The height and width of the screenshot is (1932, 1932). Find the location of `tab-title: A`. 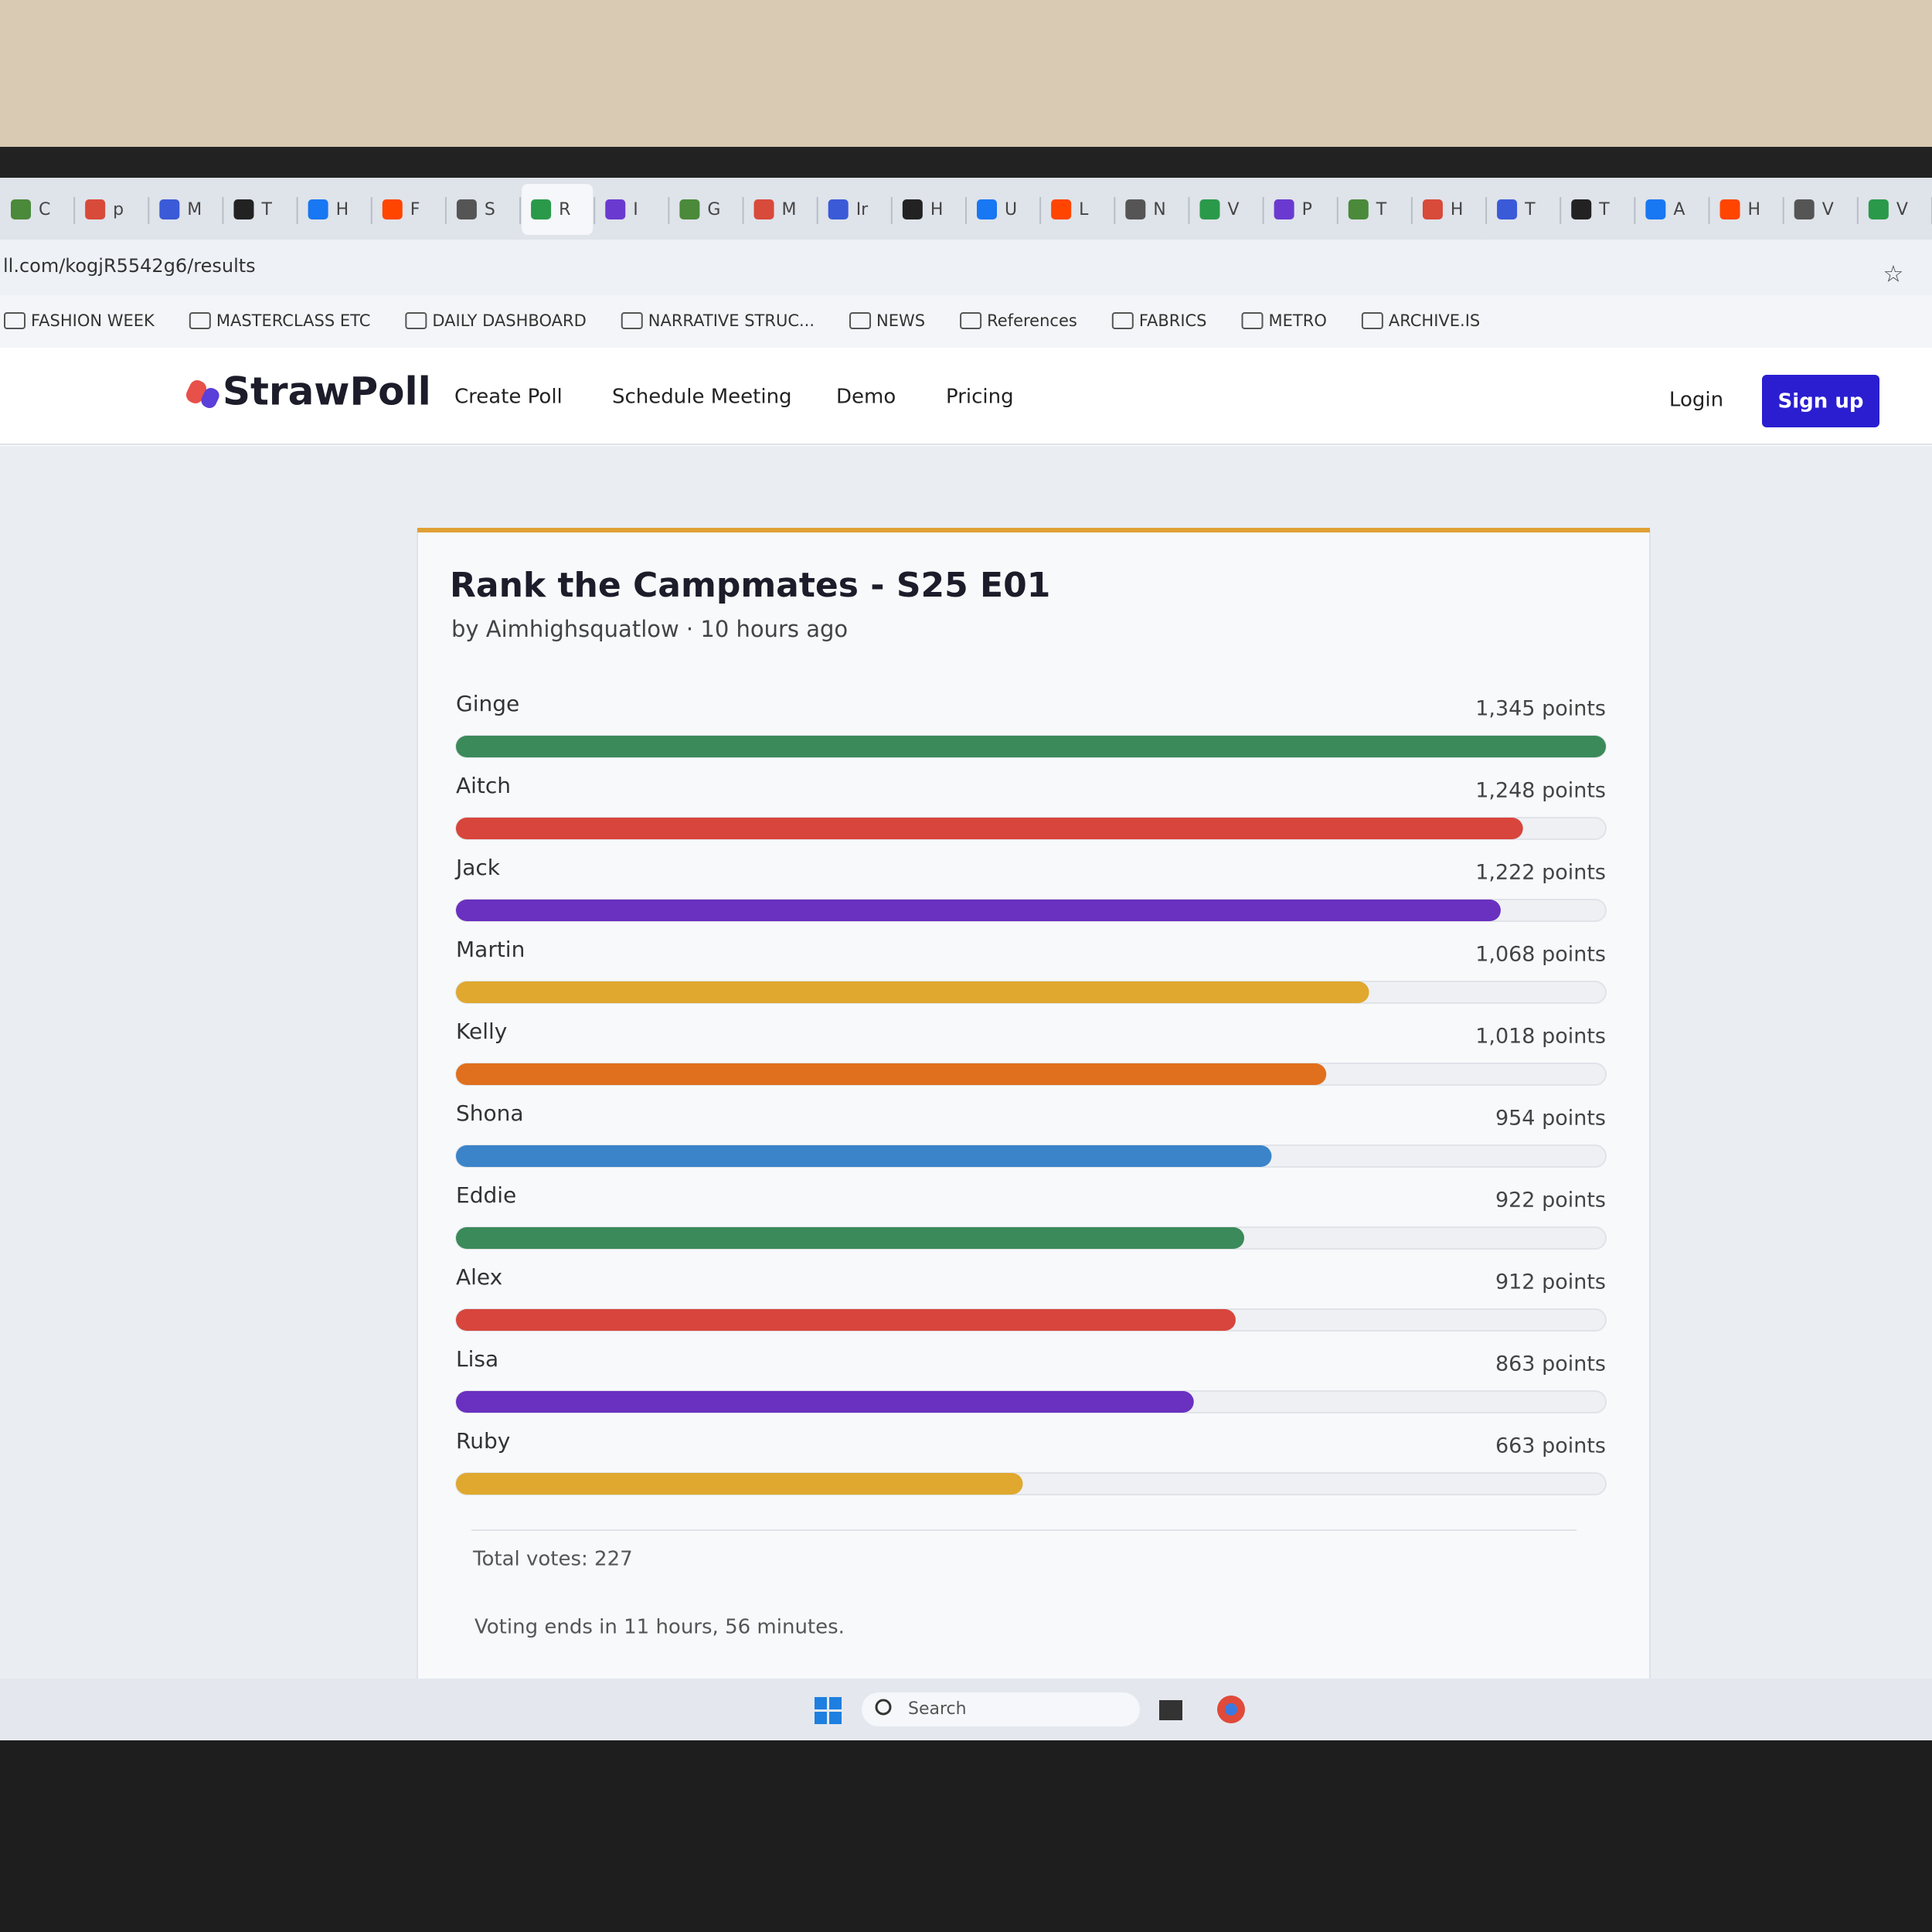

tab-title: A is located at coordinates (1679, 209).